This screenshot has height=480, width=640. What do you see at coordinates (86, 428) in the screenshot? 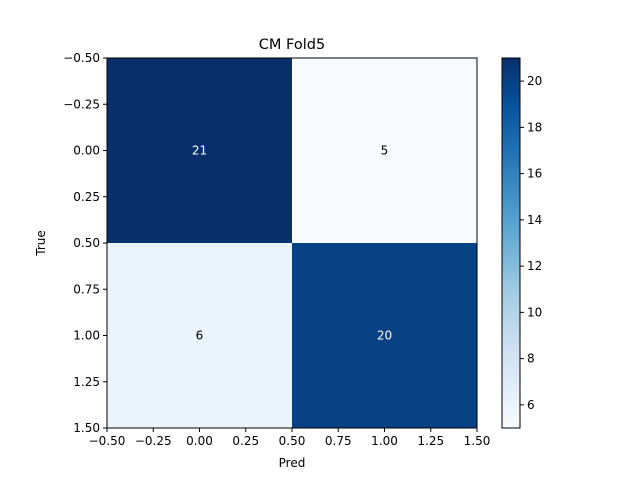
I see `y-tick-label: 1.50` at bounding box center [86, 428].